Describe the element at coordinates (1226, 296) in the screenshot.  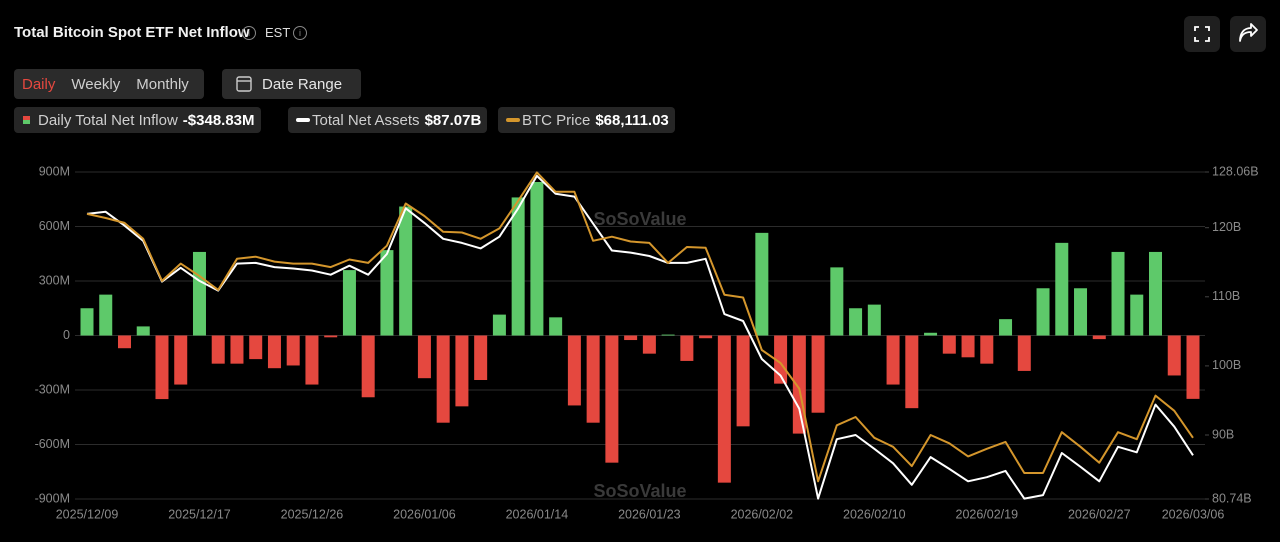
I see `y2-tick-label: 110B` at that location.